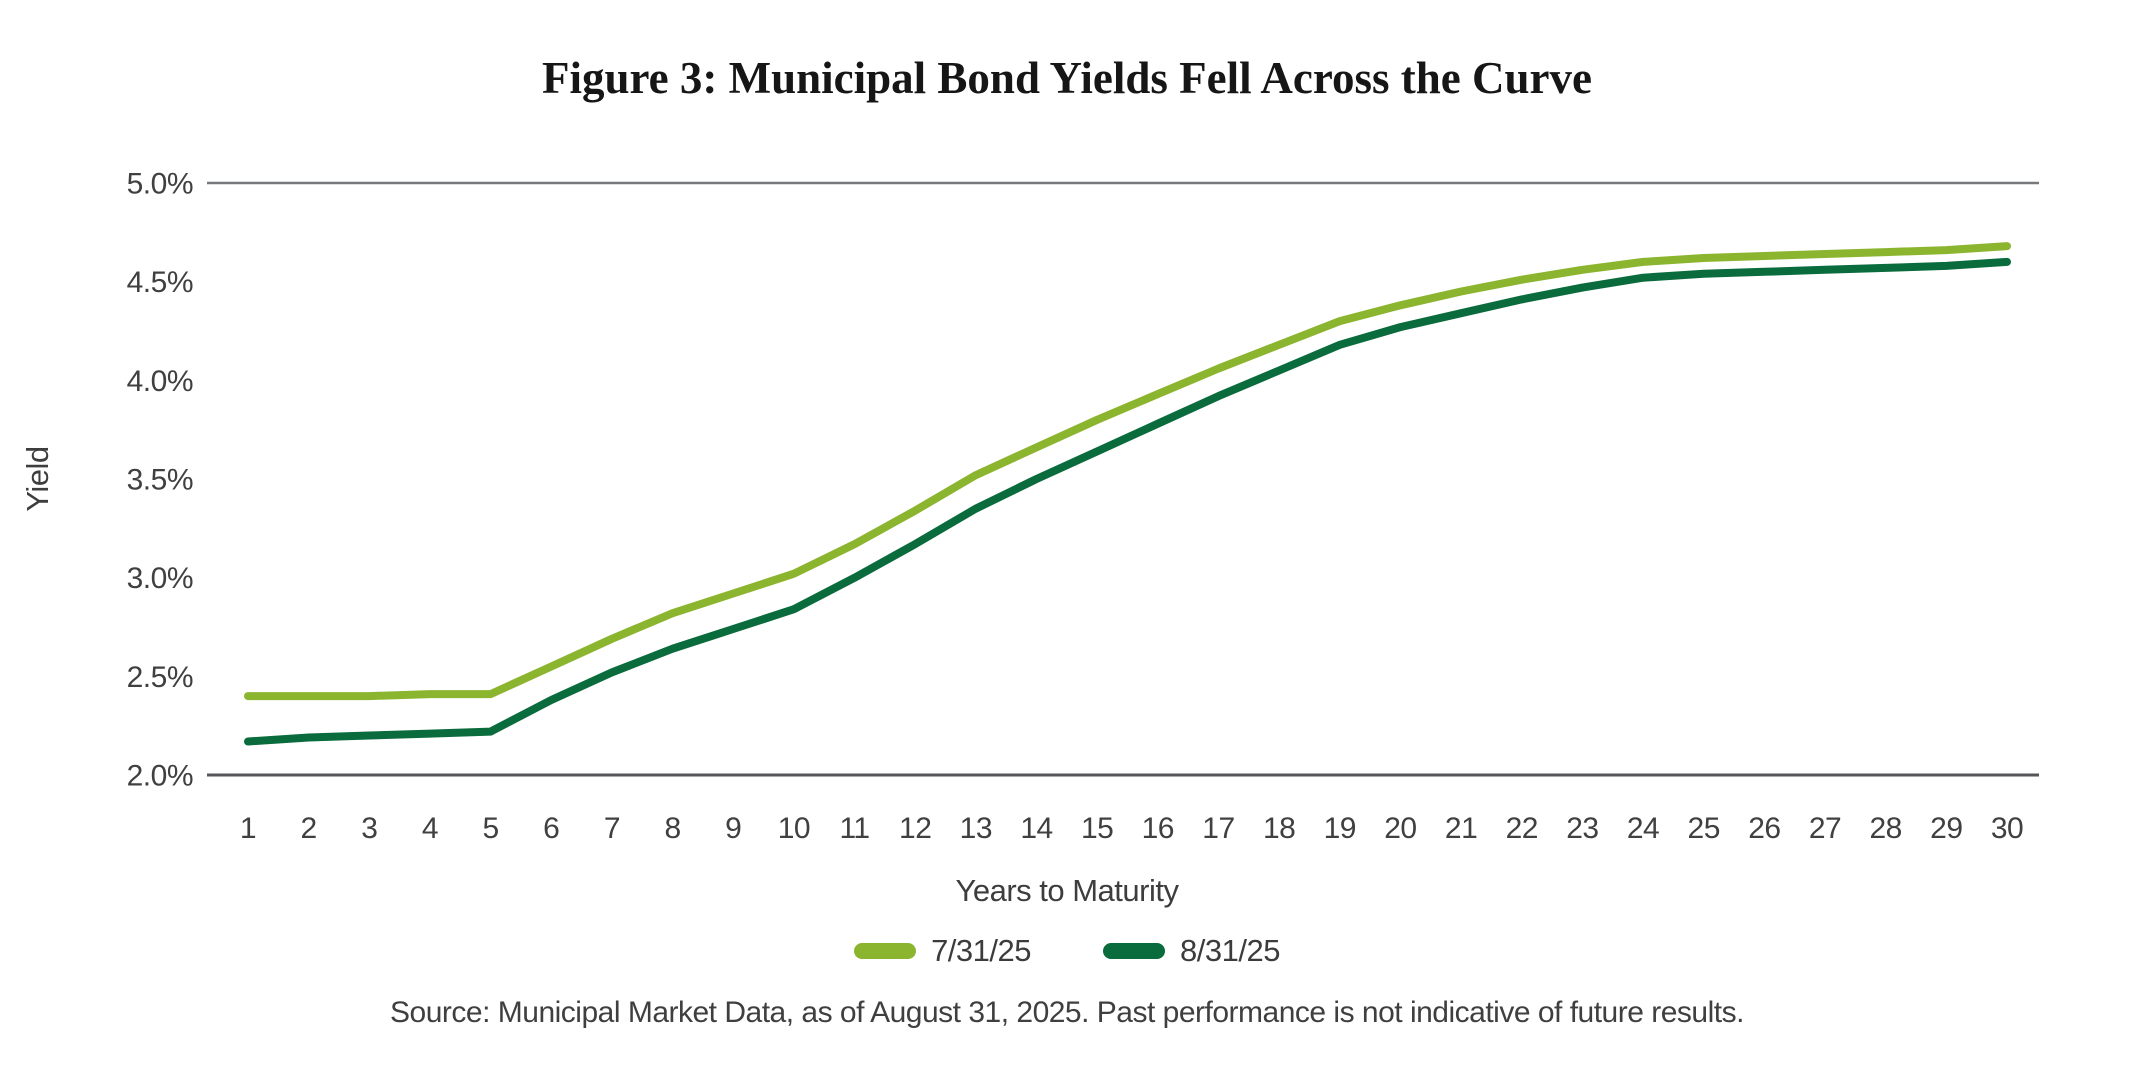  I want to click on legend-item-series2: 8/31/25, so click(1191, 951).